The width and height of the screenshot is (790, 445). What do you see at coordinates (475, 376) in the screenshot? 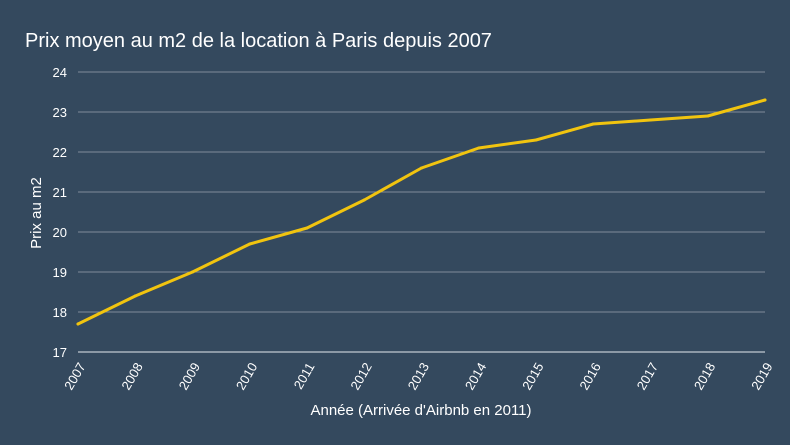
I see `x-tick-label: 2014` at bounding box center [475, 376].